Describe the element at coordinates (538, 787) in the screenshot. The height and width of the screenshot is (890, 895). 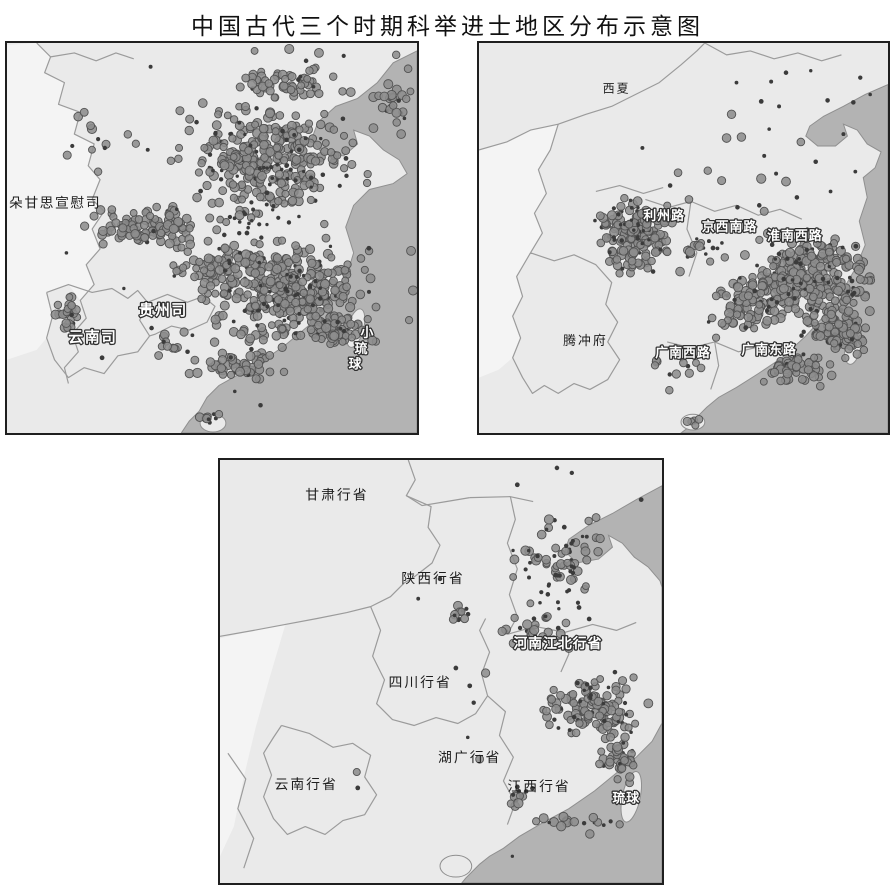
I see `region-label: 江西行省` at that location.